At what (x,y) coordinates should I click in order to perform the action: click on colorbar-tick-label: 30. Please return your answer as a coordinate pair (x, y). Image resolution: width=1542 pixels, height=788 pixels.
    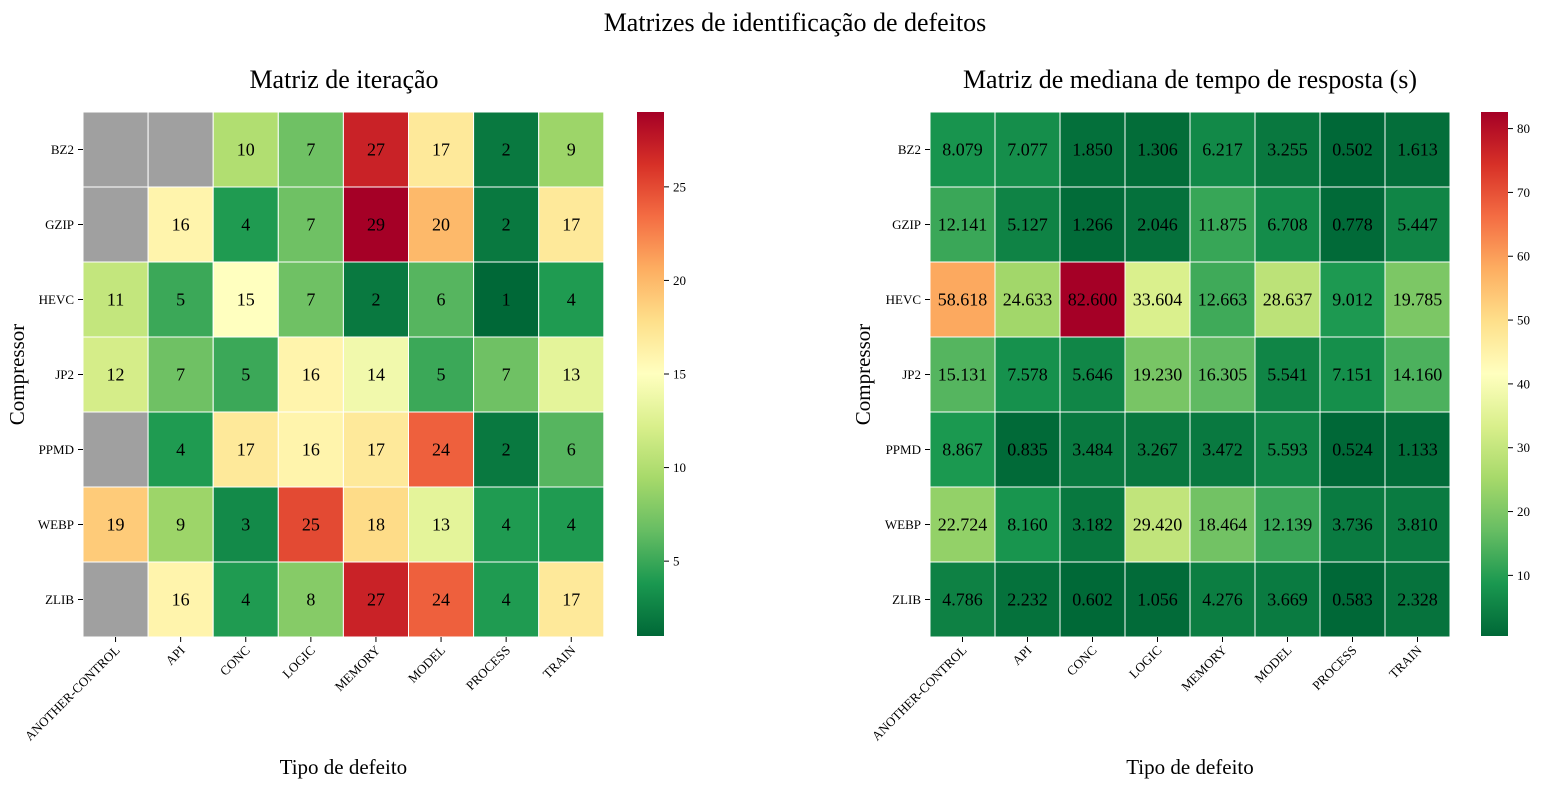
    Looking at the image, I should click on (1523, 447).